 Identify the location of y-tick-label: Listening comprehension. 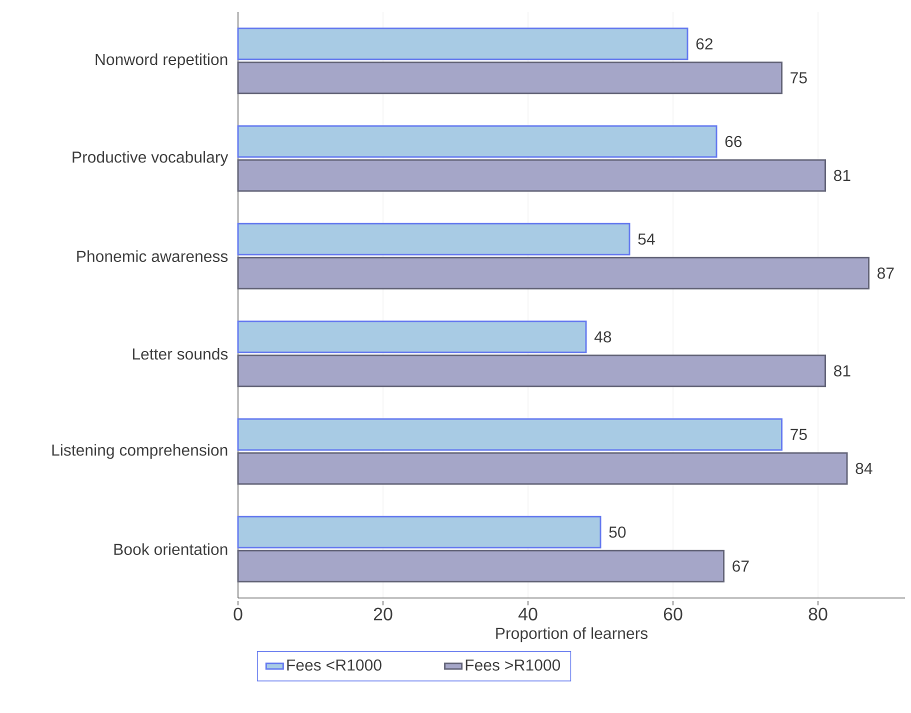
(140, 451).